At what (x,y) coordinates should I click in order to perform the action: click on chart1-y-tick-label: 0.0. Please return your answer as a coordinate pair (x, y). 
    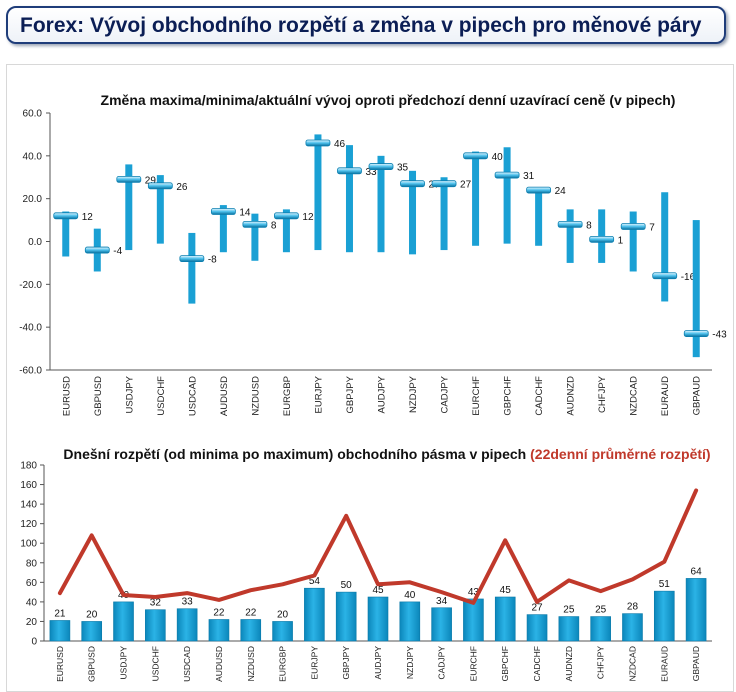
    Looking at the image, I should click on (35, 242).